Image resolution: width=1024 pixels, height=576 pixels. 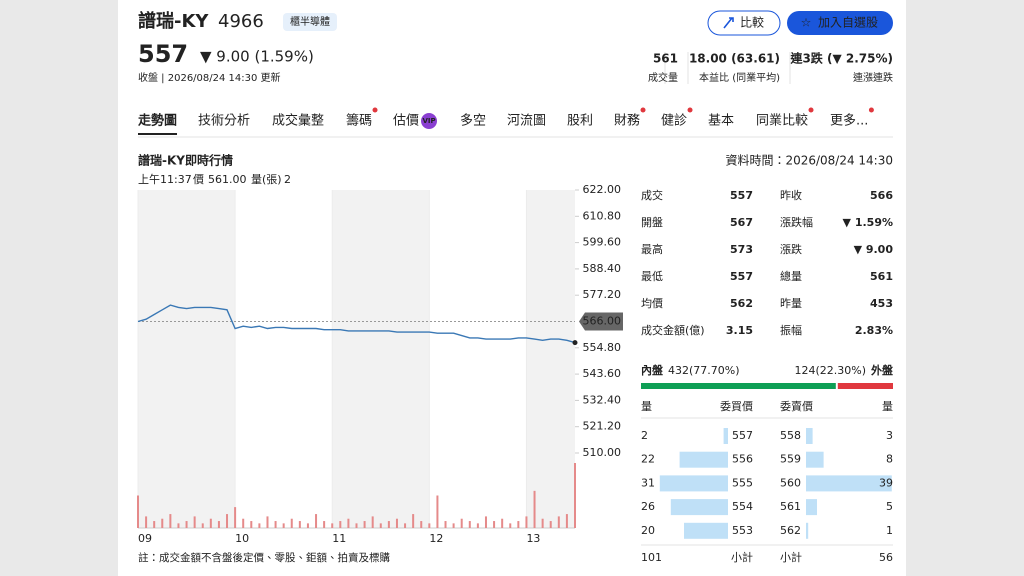 I want to click on compare-icon, so click(x=728, y=23).